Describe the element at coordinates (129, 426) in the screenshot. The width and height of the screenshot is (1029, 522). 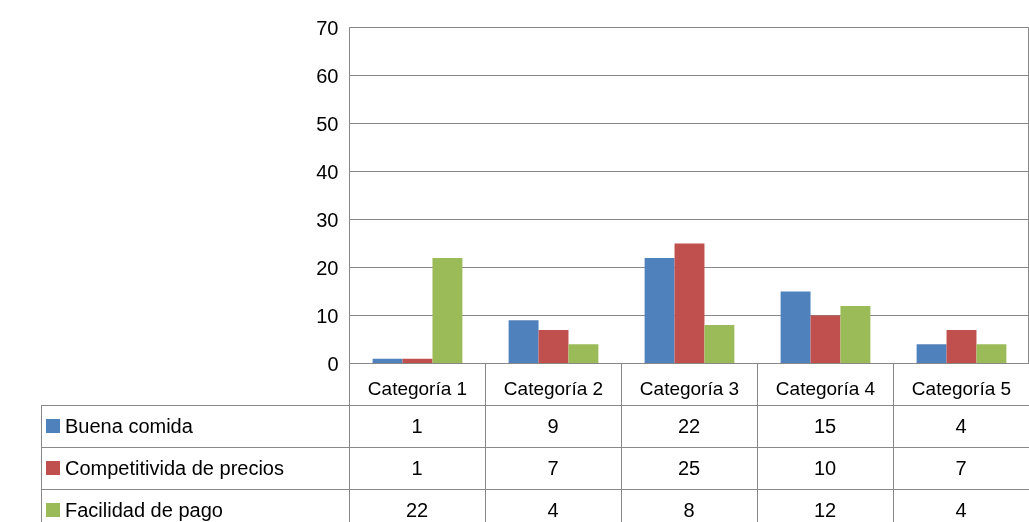
I see `legend-label: Buena comida` at that location.